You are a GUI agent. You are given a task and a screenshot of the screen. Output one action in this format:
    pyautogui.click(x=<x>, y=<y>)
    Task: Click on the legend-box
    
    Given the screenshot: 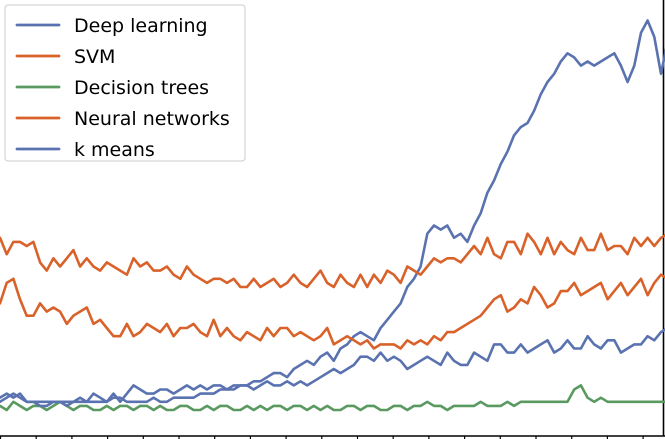 What is the action you would take?
    pyautogui.click(x=125, y=83)
    